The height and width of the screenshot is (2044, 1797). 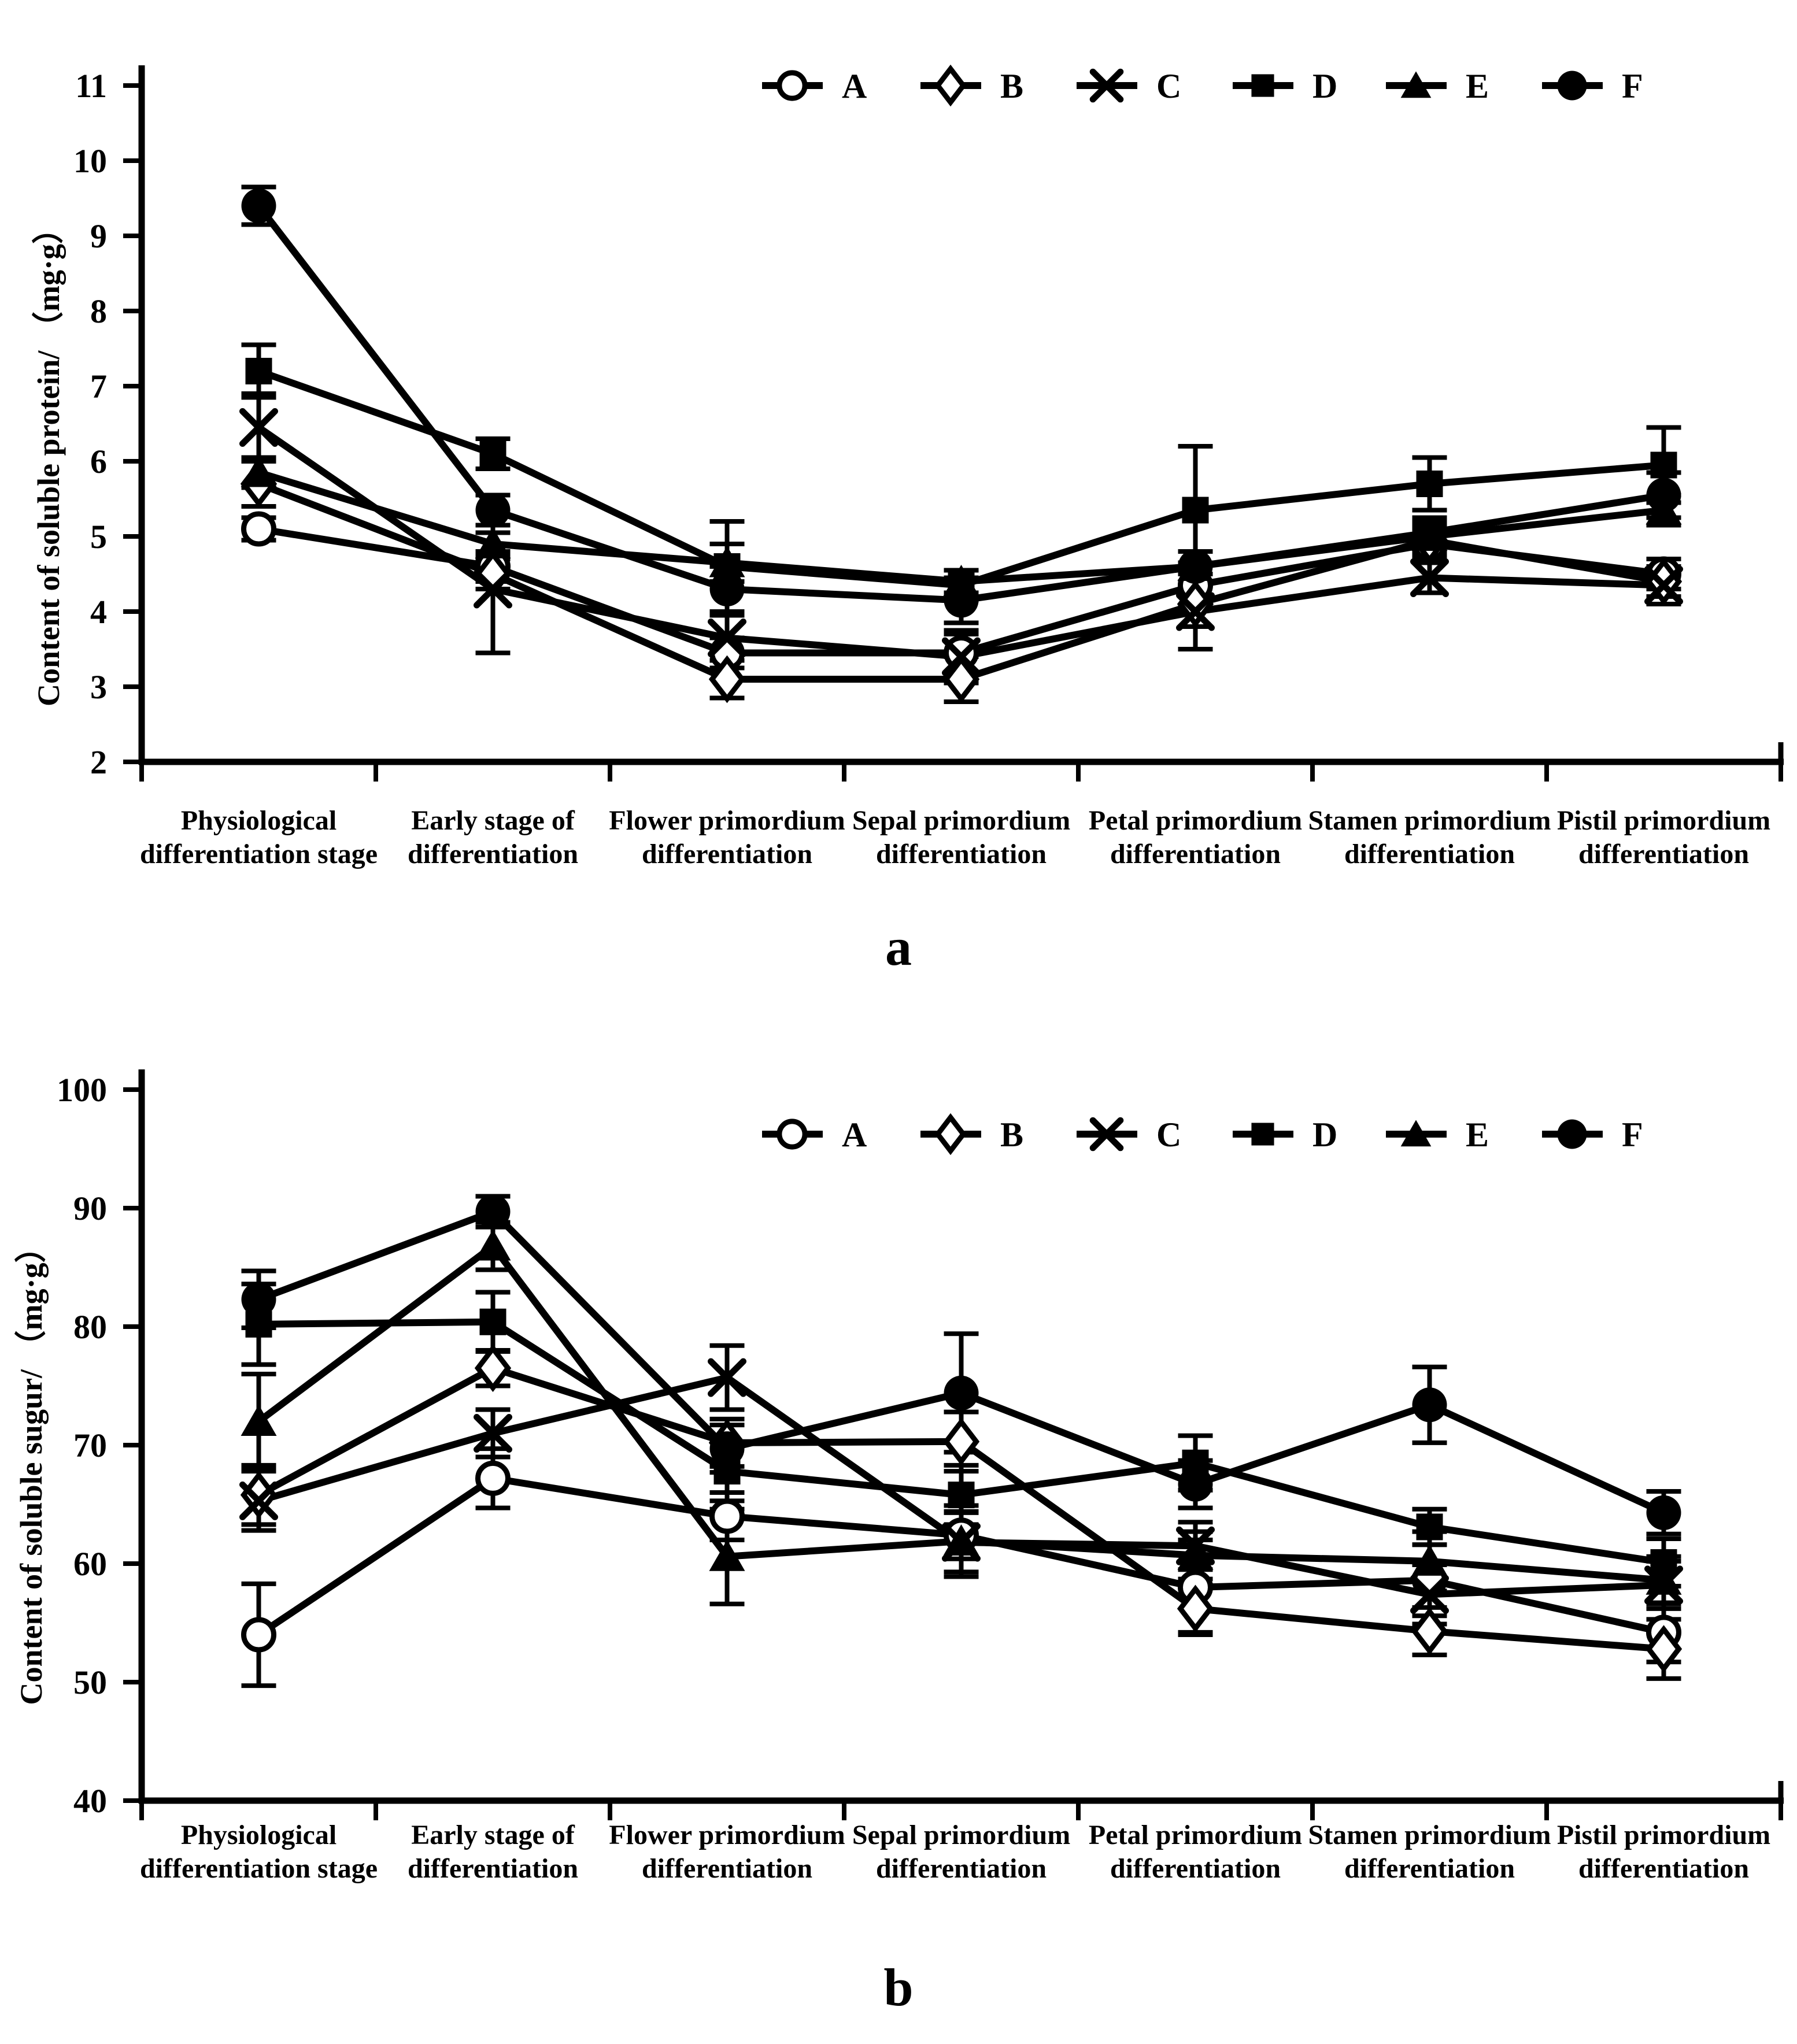 I want to click on y-tick-label: 3, so click(x=98, y=687).